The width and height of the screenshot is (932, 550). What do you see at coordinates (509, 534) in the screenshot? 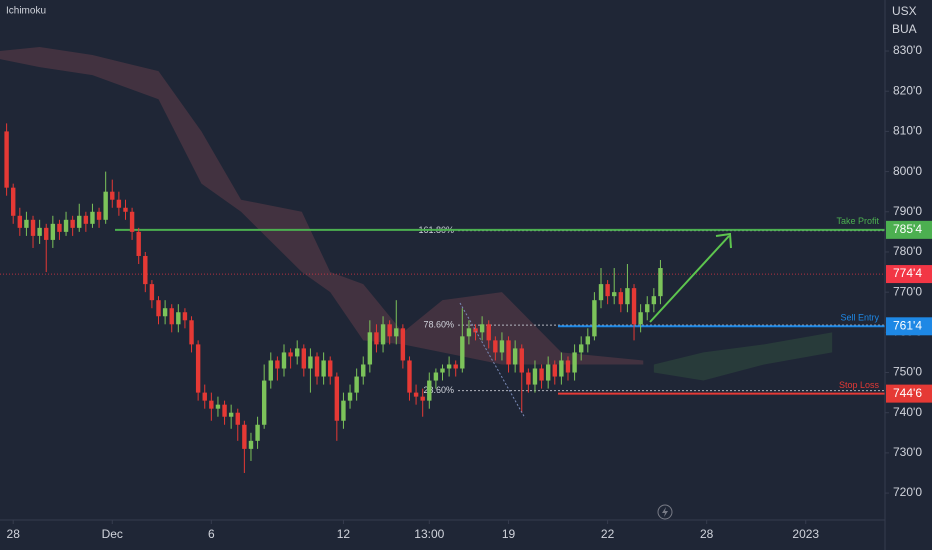
I see `x-tick-label: 19` at bounding box center [509, 534].